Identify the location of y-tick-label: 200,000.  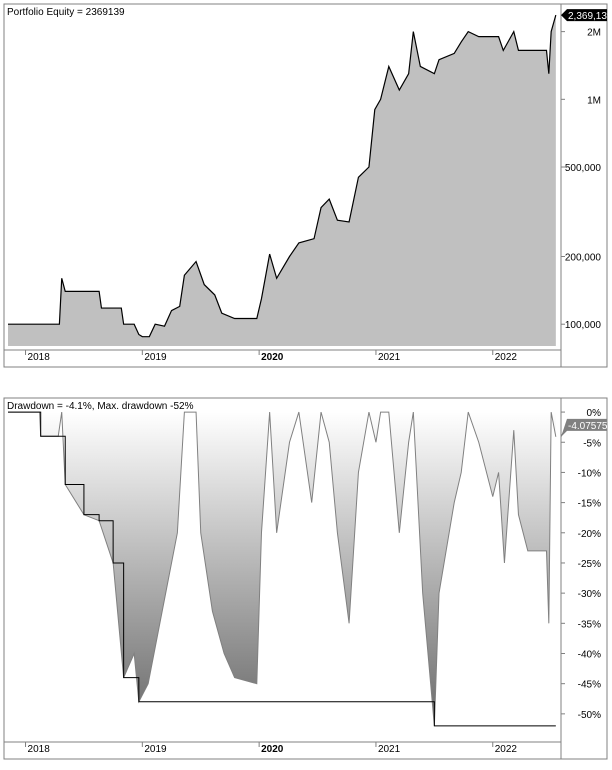
(583, 258).